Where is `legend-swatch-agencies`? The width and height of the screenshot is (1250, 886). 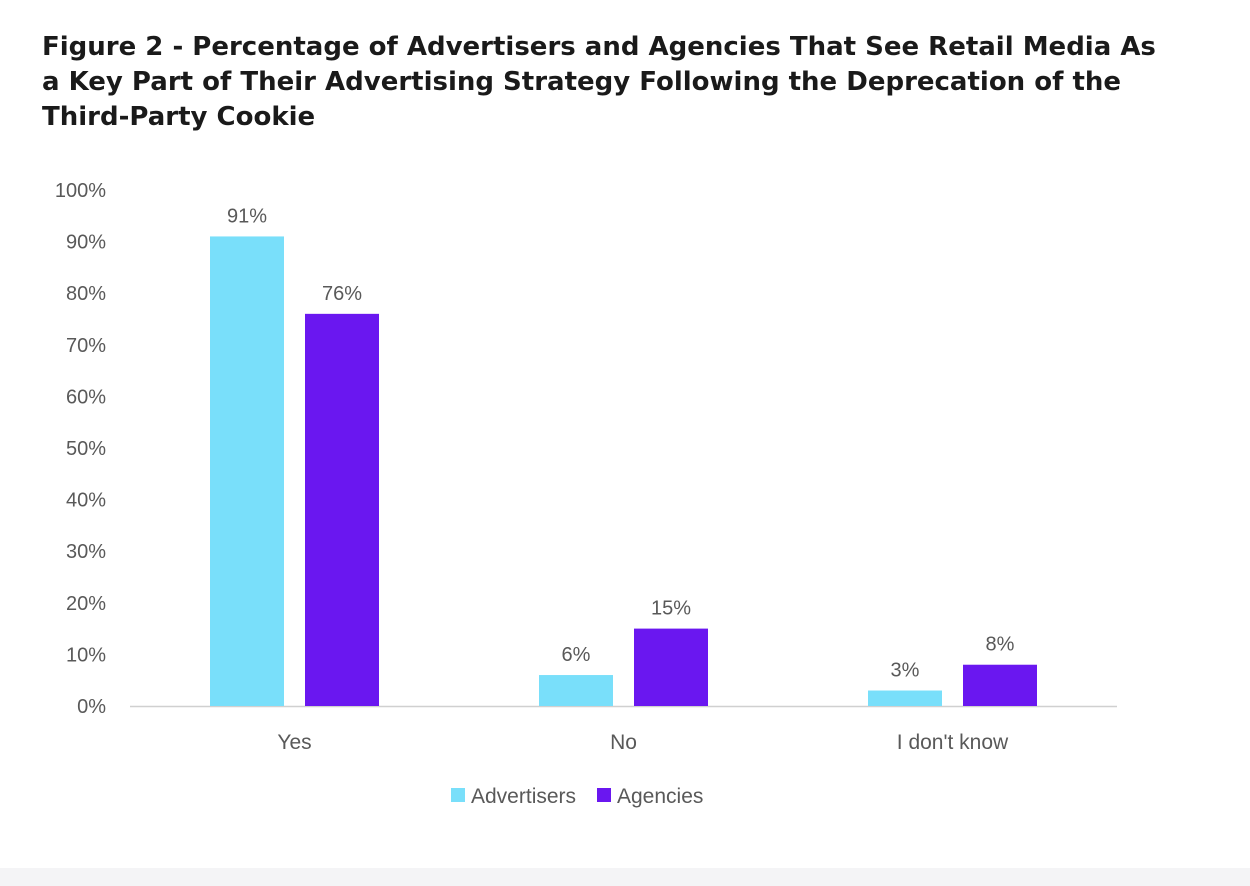 legend-swatch-agencies is located at coordinates (604, 795).